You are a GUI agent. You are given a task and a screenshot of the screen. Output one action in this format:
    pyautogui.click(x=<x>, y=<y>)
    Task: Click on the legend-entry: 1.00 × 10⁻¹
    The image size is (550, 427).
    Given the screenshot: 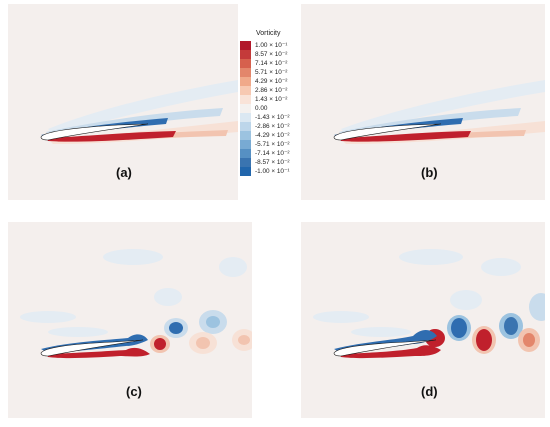 What is the action you would take?
    pyautogui.click(x=273, y=45)
    